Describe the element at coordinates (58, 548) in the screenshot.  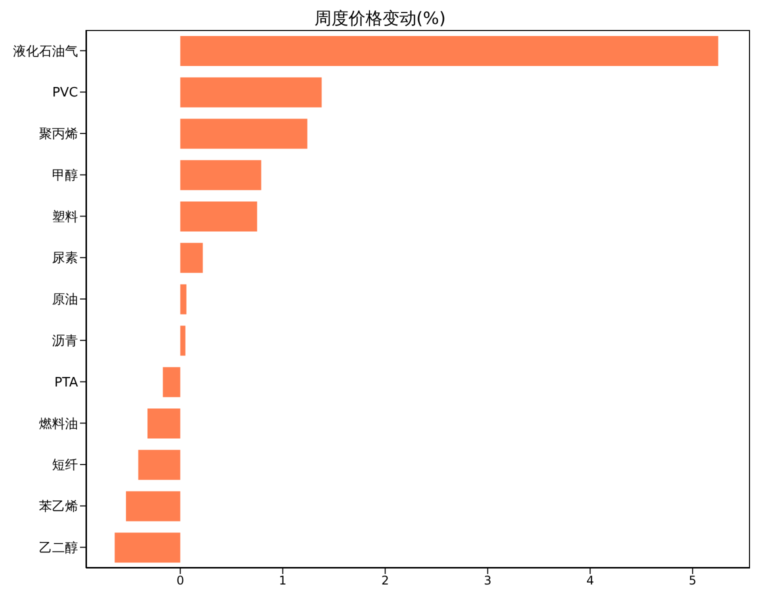
I see `y-tick-label: 乙二醇` at that location.